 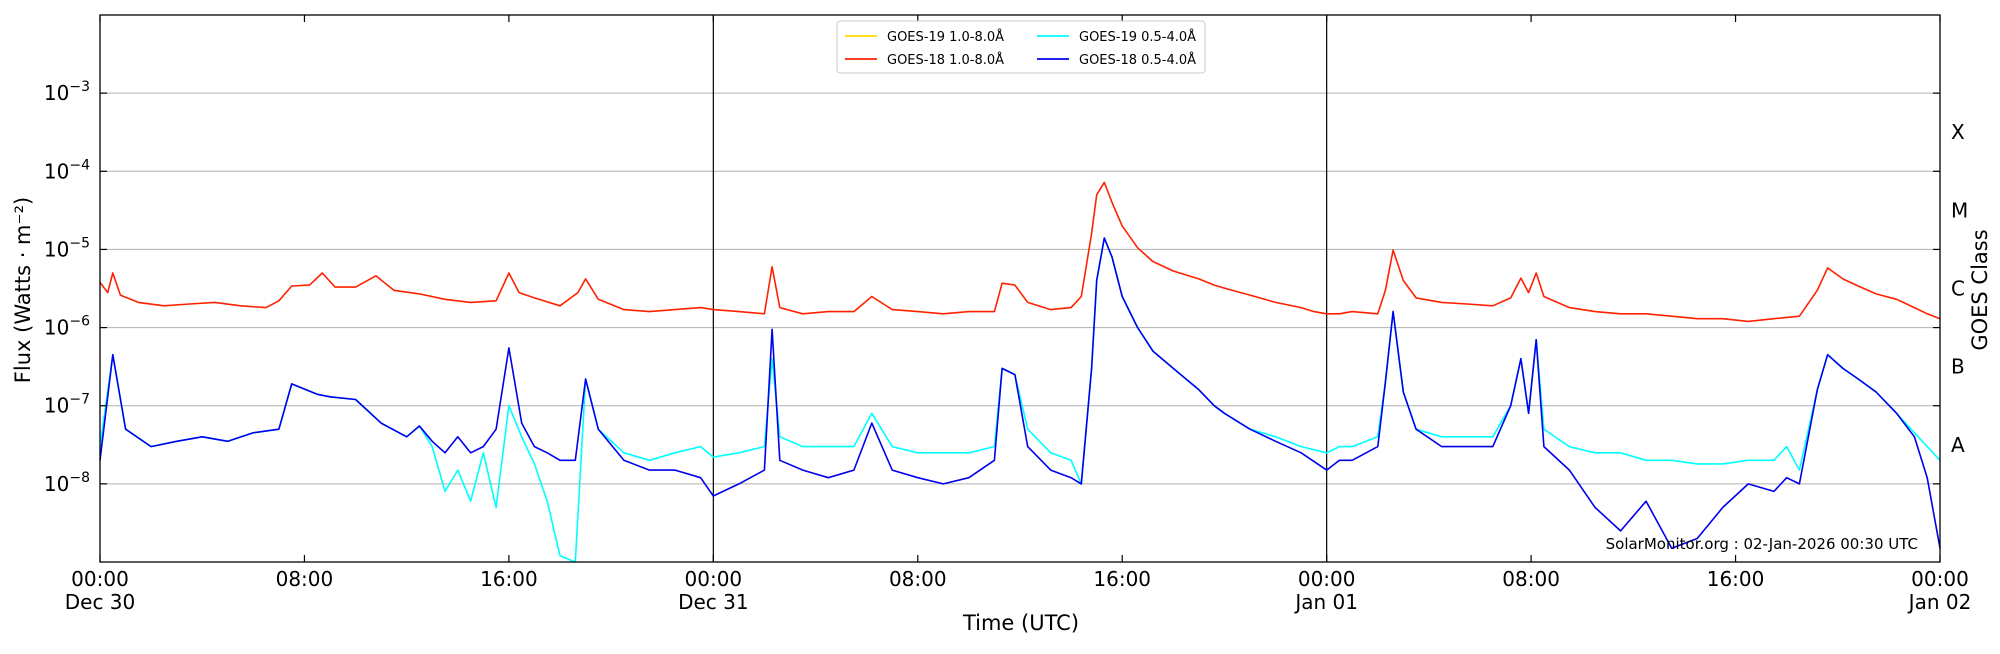 What do you see at coordinates (67, 327) in the screenshot?
I see `y-tick-label: 10⁻⁶` at bounding box center [67, 327].